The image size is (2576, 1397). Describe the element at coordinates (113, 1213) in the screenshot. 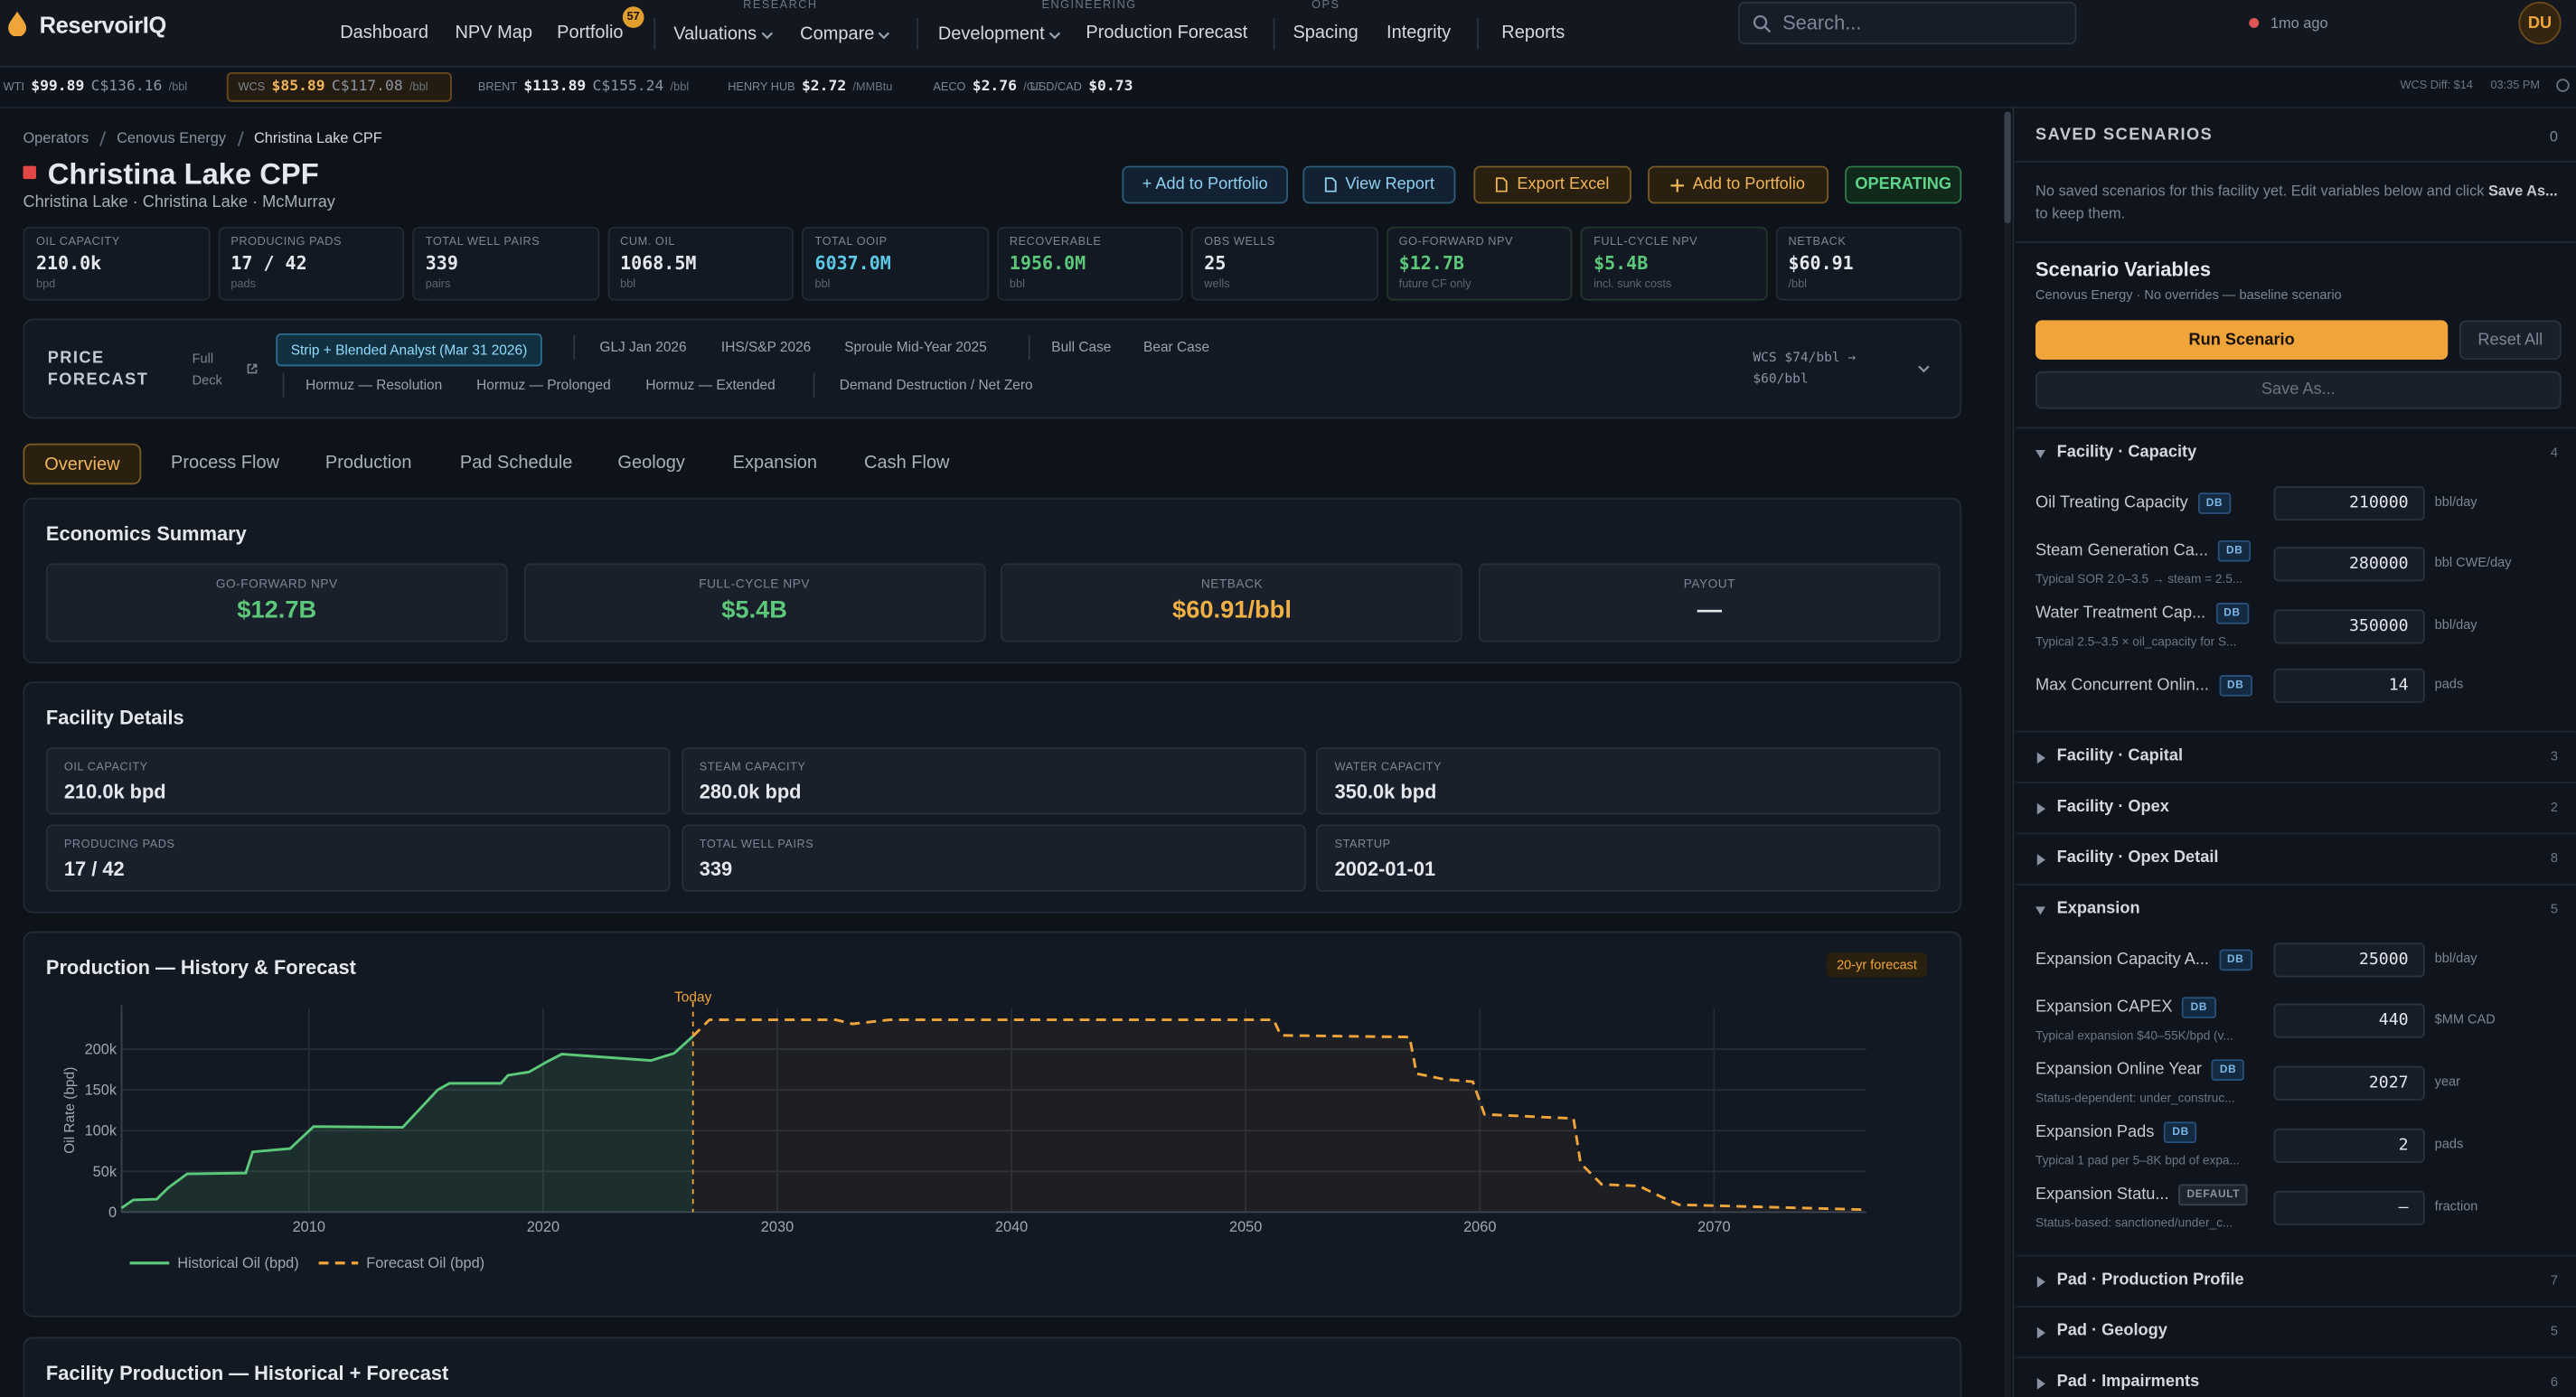

I see `y-tick-label: 0` at that location.